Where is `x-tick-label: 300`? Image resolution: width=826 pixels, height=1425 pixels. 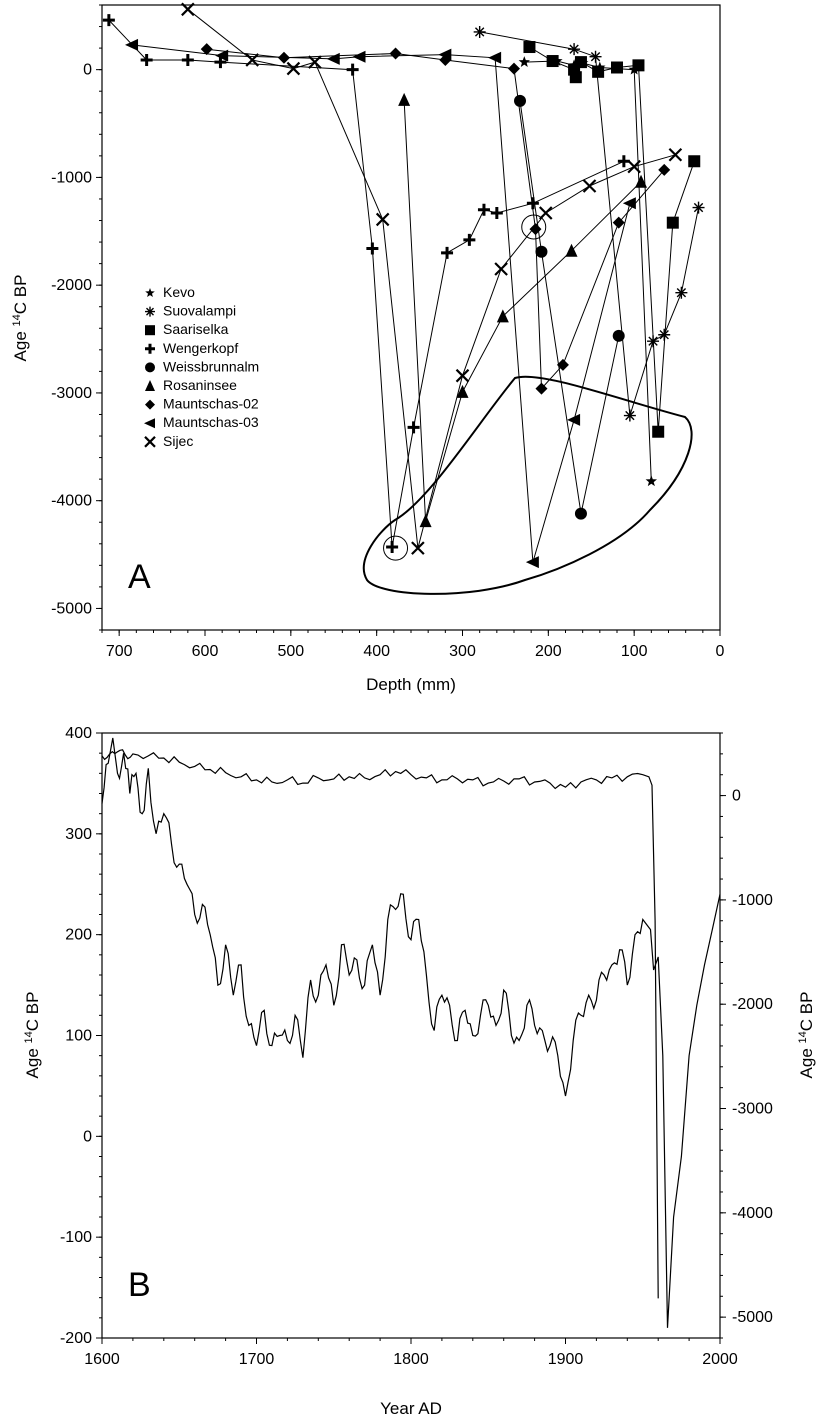 x-tick-label: 300 is located at coordinates (462, 651).